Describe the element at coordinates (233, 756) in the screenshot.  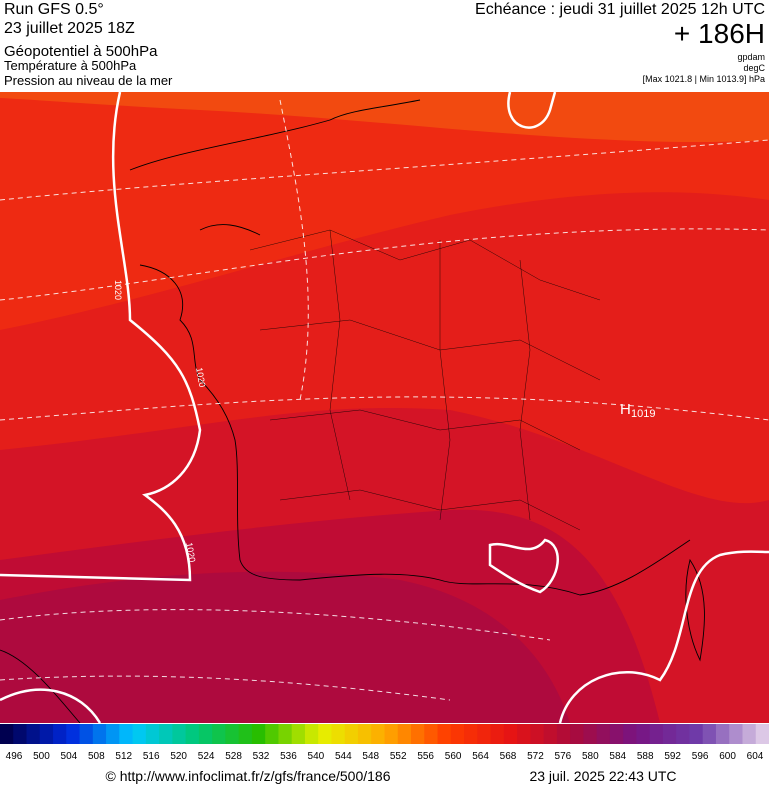
I see `colorbar-tick-label: 528` at that location.